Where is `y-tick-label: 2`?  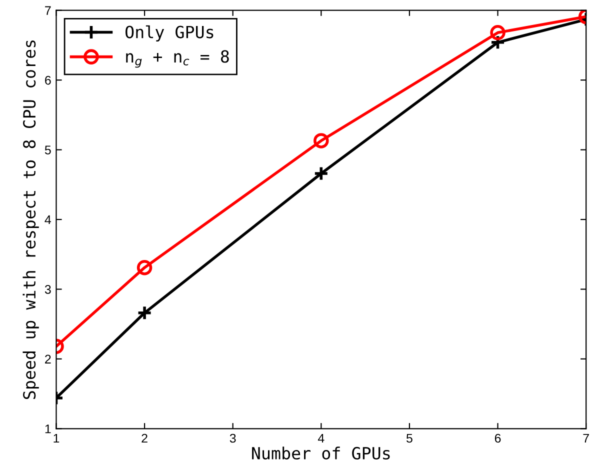 y-tick-label: 2 is located at coordinates (48, 359).